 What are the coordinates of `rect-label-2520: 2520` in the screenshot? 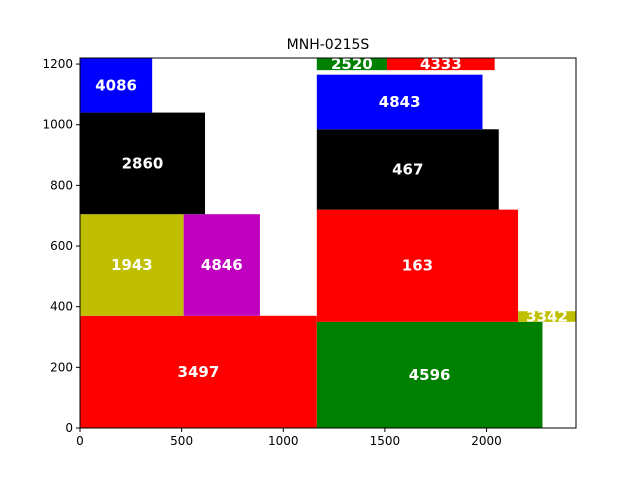 It's located at (352, 64).